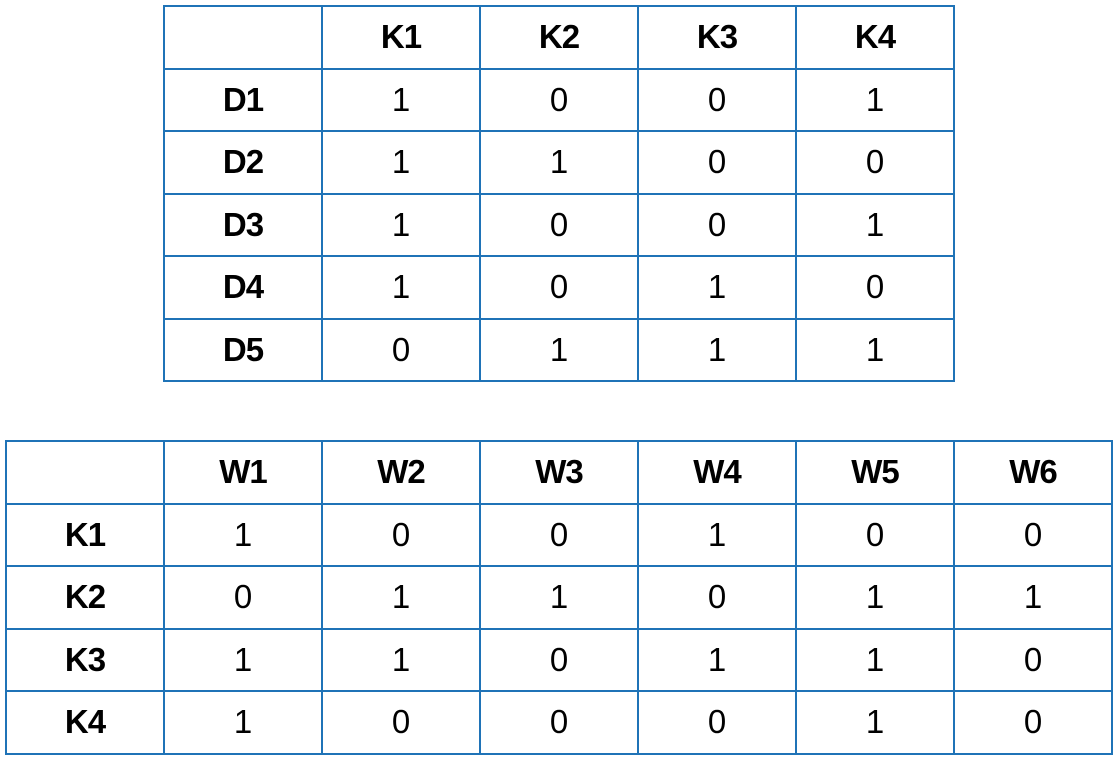 The height and width of the screenshot is (758, 1117). I want to click on table-row: D4 1 0 1 0, so click(559, 287).